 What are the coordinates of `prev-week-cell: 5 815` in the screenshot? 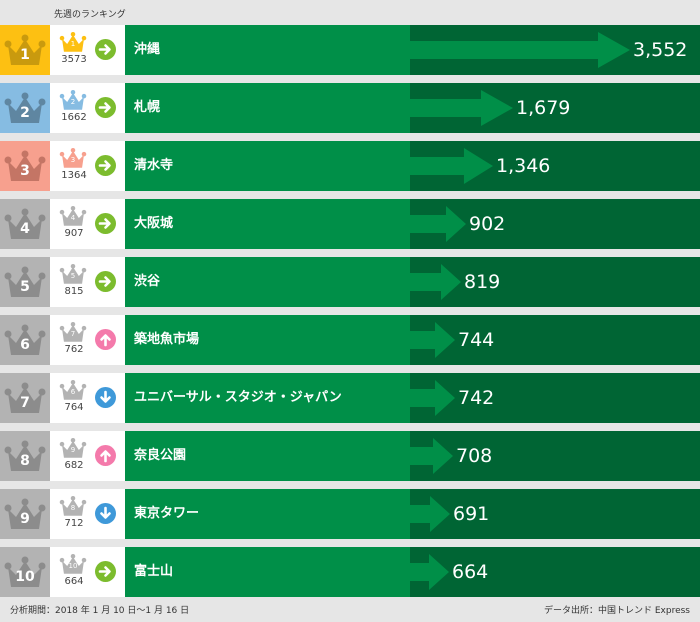 It's located at (87, 282).